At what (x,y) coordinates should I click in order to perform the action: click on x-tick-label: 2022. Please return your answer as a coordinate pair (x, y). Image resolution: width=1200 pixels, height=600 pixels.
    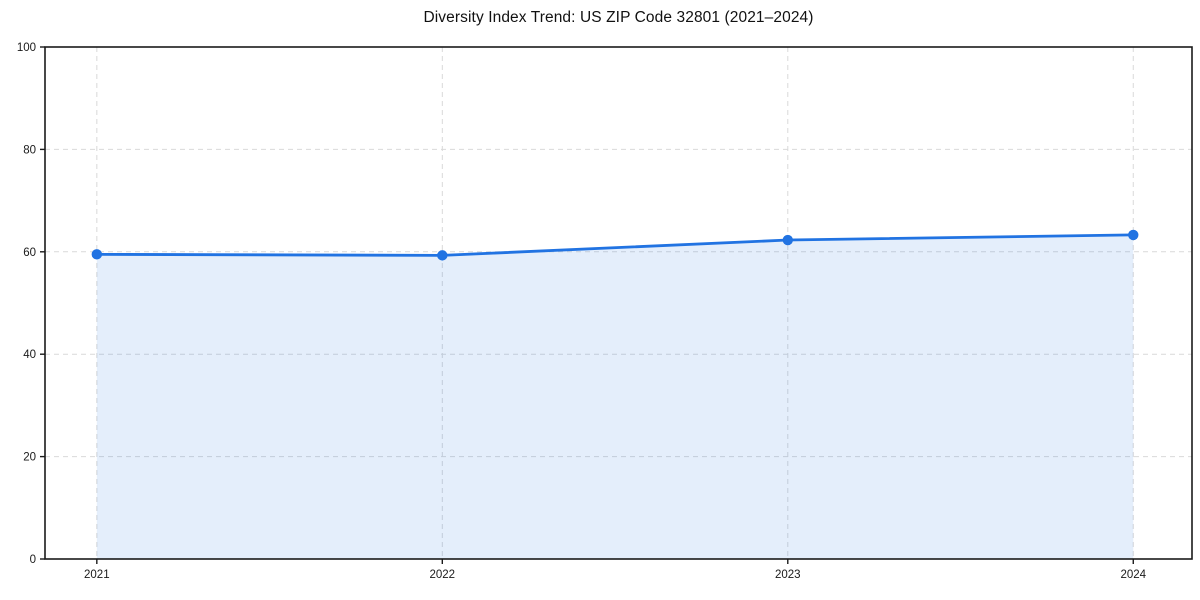
    Looking at the image, I should click on (443, 575).